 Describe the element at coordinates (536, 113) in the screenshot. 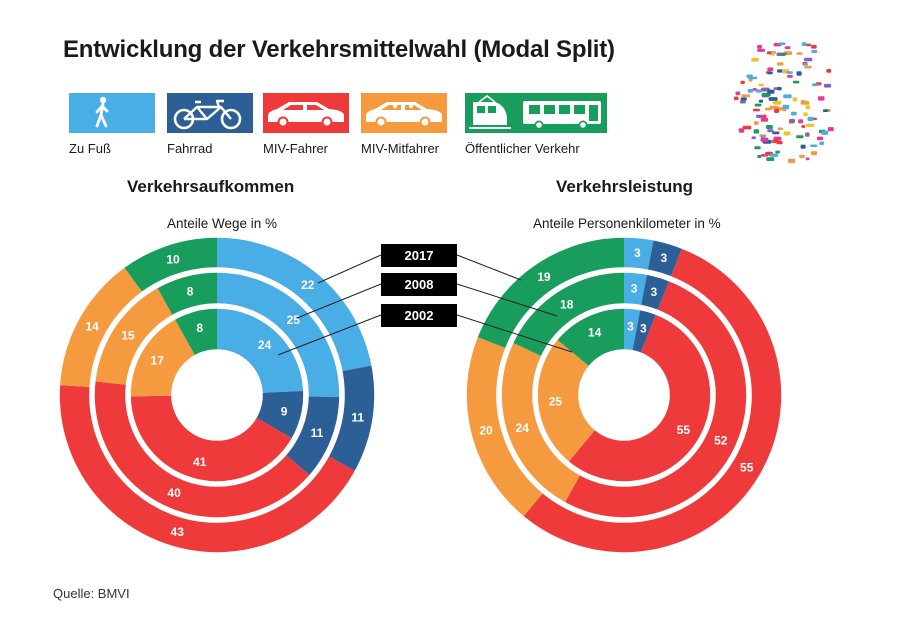

I see `legend-swatch-oepnv` at that location.